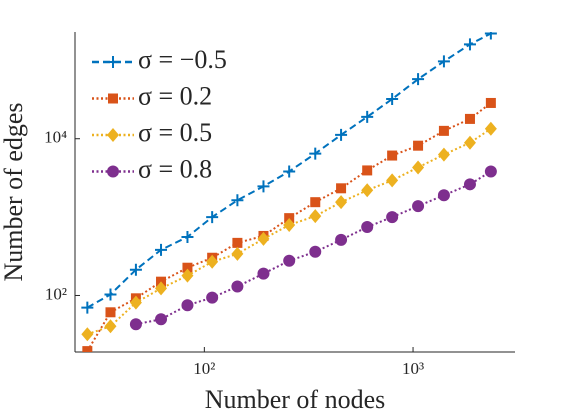 The image size is (570, 420). Describe the element at coordinates (56, 293) in the screenshot. I see `y-tick-label: 10²` at that location.